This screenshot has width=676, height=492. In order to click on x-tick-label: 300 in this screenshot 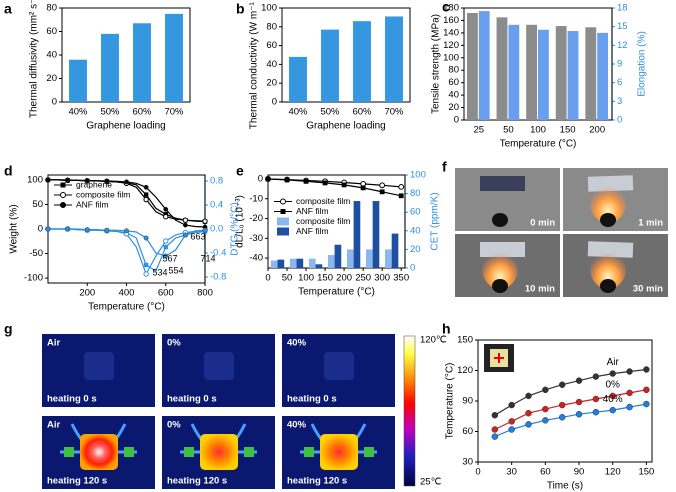, I will do `click(382, 278)`.